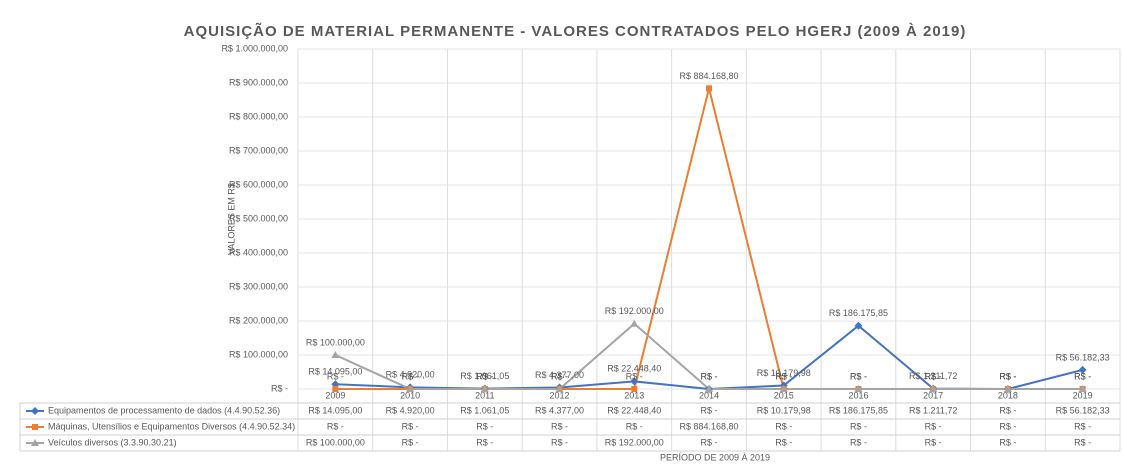 This screenshot has width=1123, height=469. I want to click on y-tick-label: R$ 700.000,00, so click(258, 150).